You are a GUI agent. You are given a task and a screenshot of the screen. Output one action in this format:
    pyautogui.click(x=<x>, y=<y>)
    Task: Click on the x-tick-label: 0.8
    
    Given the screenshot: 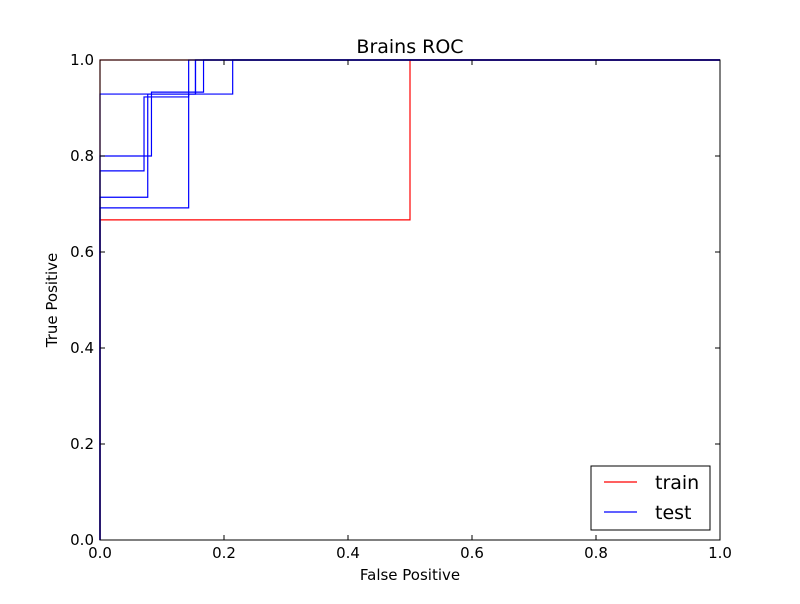 What is the action you would take?
    pyautogui.click(x=596, y=553)
    